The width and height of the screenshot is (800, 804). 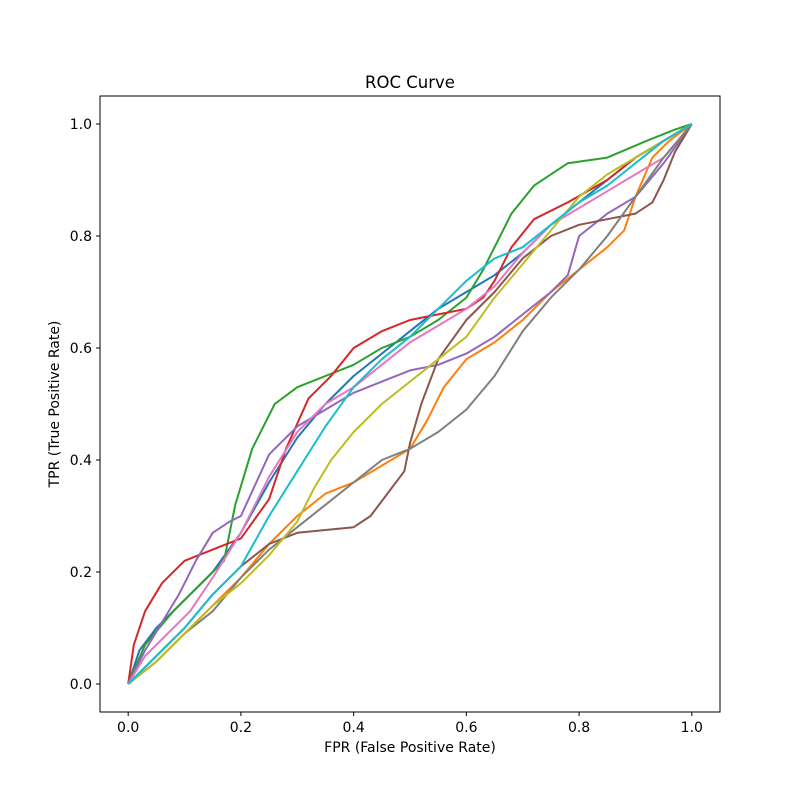 What do you see at coordinates (81, 685) in the screenshot?
I see `y-tick-label: 0.0` at bounding box center [81, 685].